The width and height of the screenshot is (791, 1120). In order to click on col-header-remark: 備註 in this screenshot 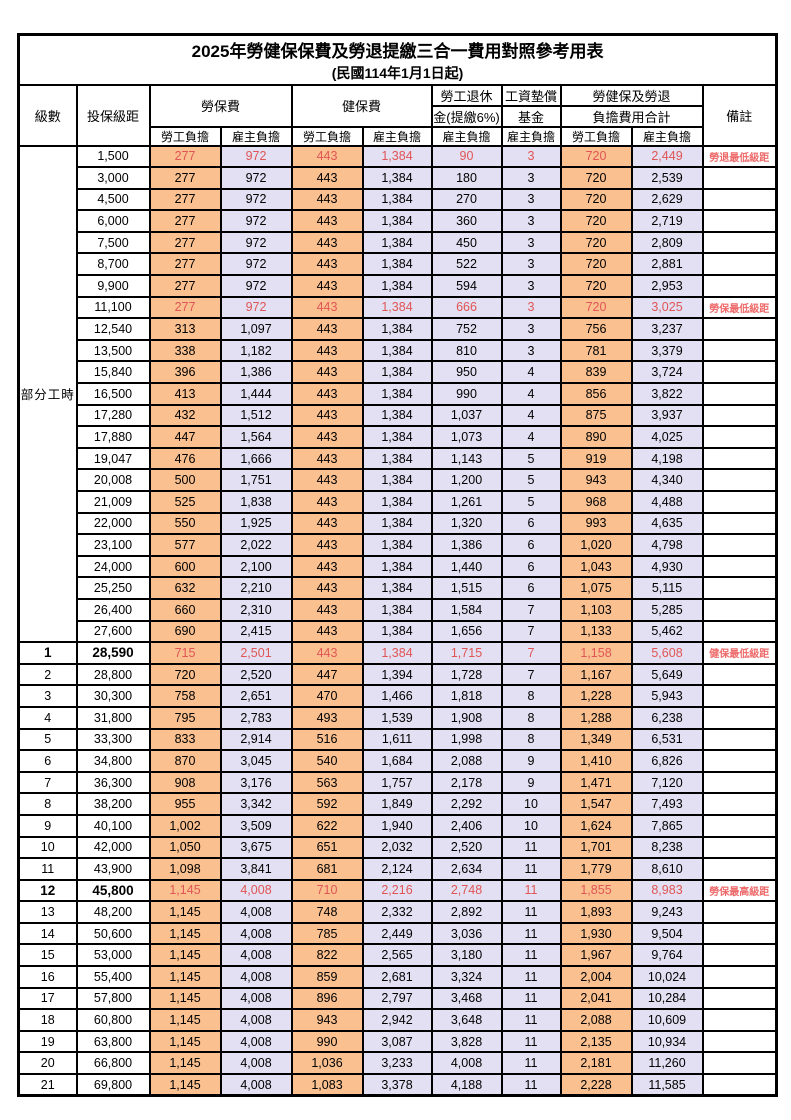, I will do `click(739, 115)`.